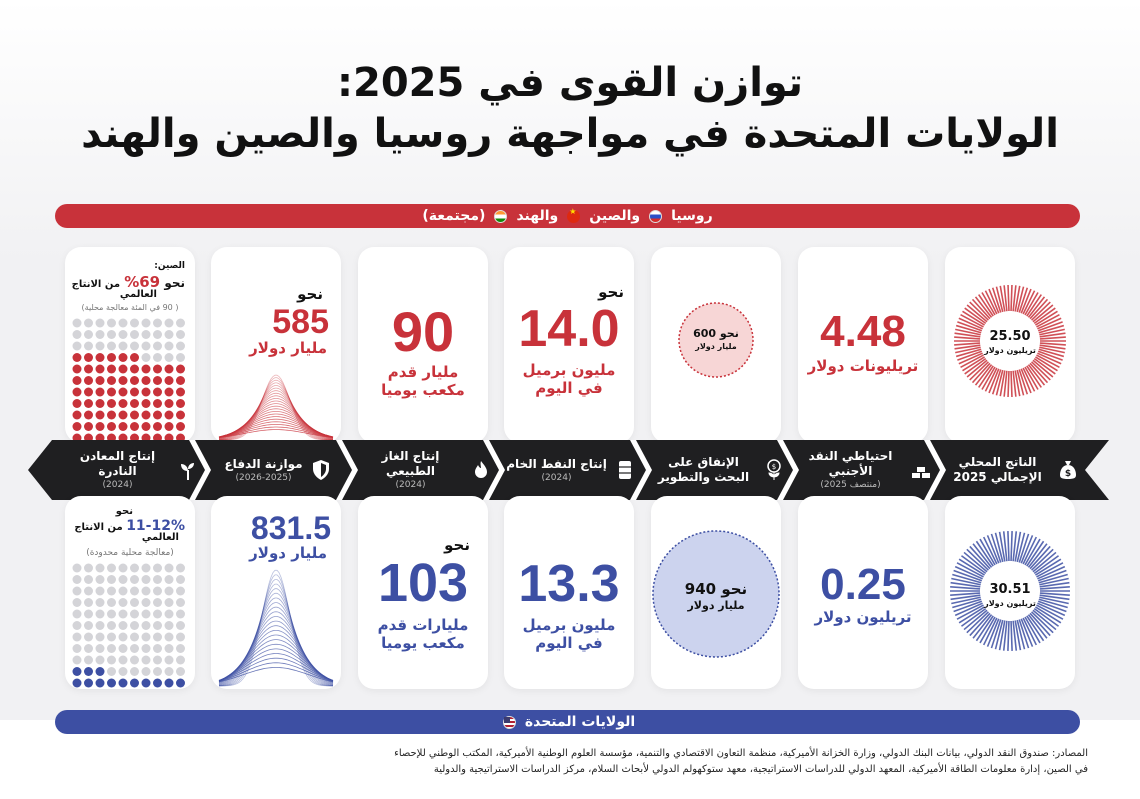  Describe the element at coordinates (278, 470) in the screenshot. I see `category-defense: موازنة الدفاع (2026-2025)` at that location.